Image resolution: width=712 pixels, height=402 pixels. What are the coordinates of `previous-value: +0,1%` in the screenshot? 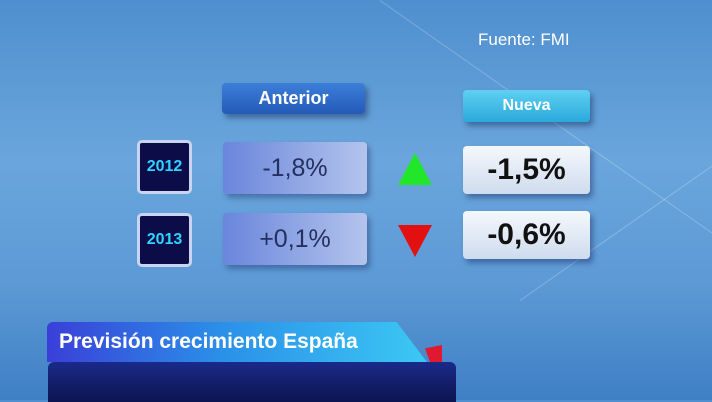 It's located at (295, 239).